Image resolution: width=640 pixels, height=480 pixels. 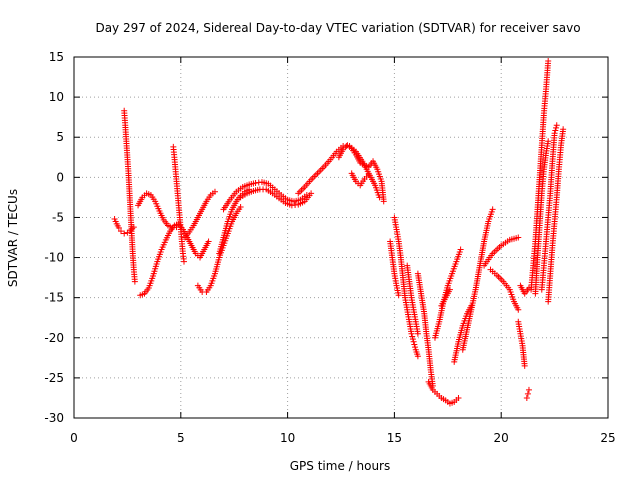 I want to click on x-tick-label: 5, so click(x=181, y=438).